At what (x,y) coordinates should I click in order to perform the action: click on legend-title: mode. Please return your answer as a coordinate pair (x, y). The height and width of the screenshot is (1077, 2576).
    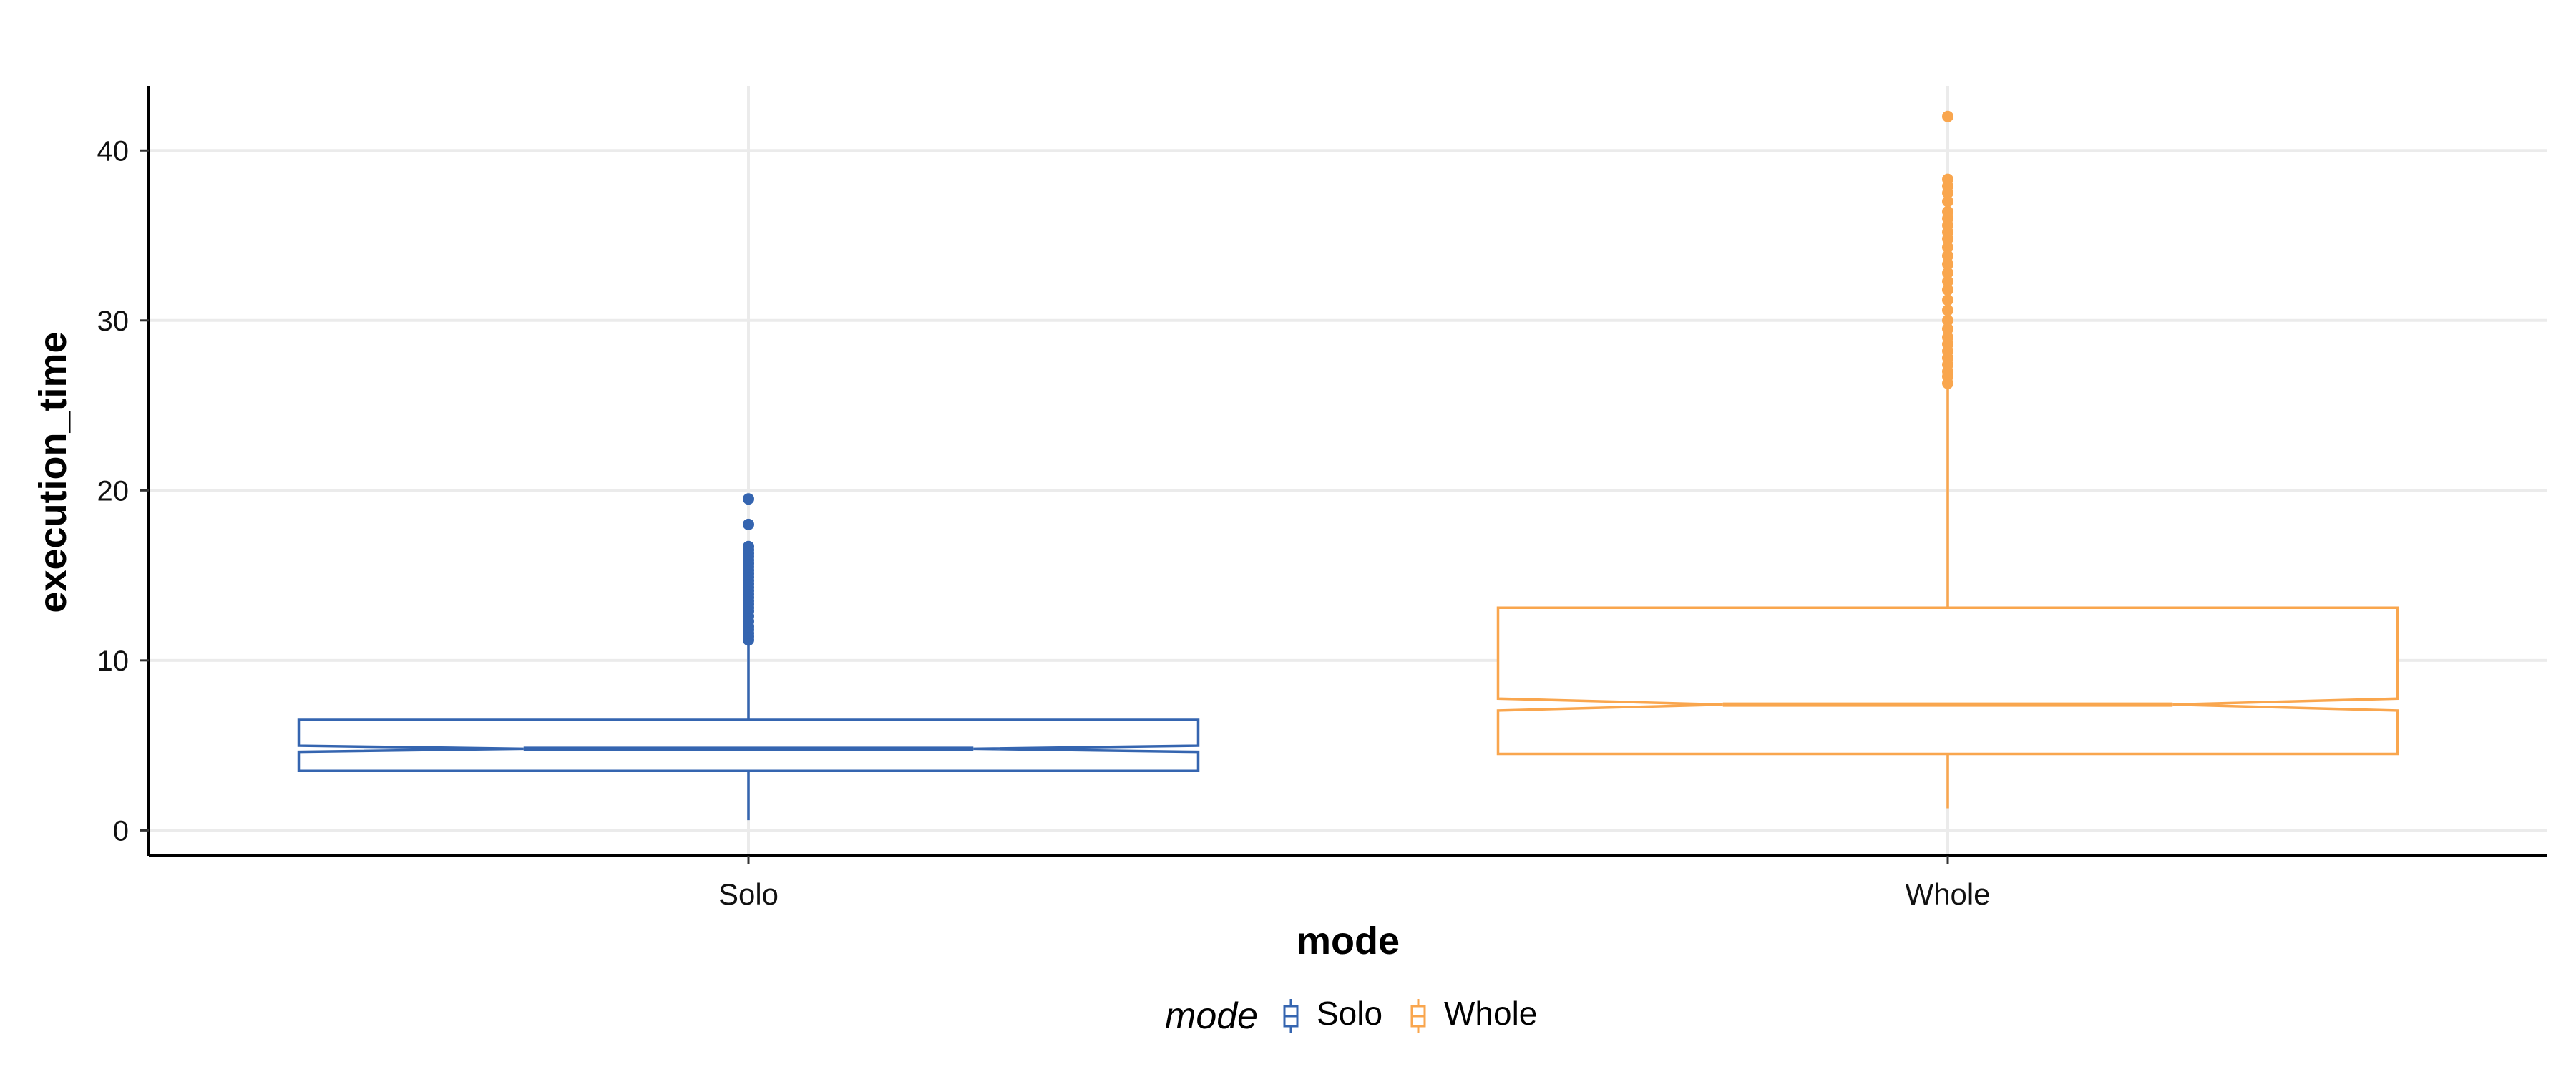
    Looking at the image, I should click on (1211, 1016).